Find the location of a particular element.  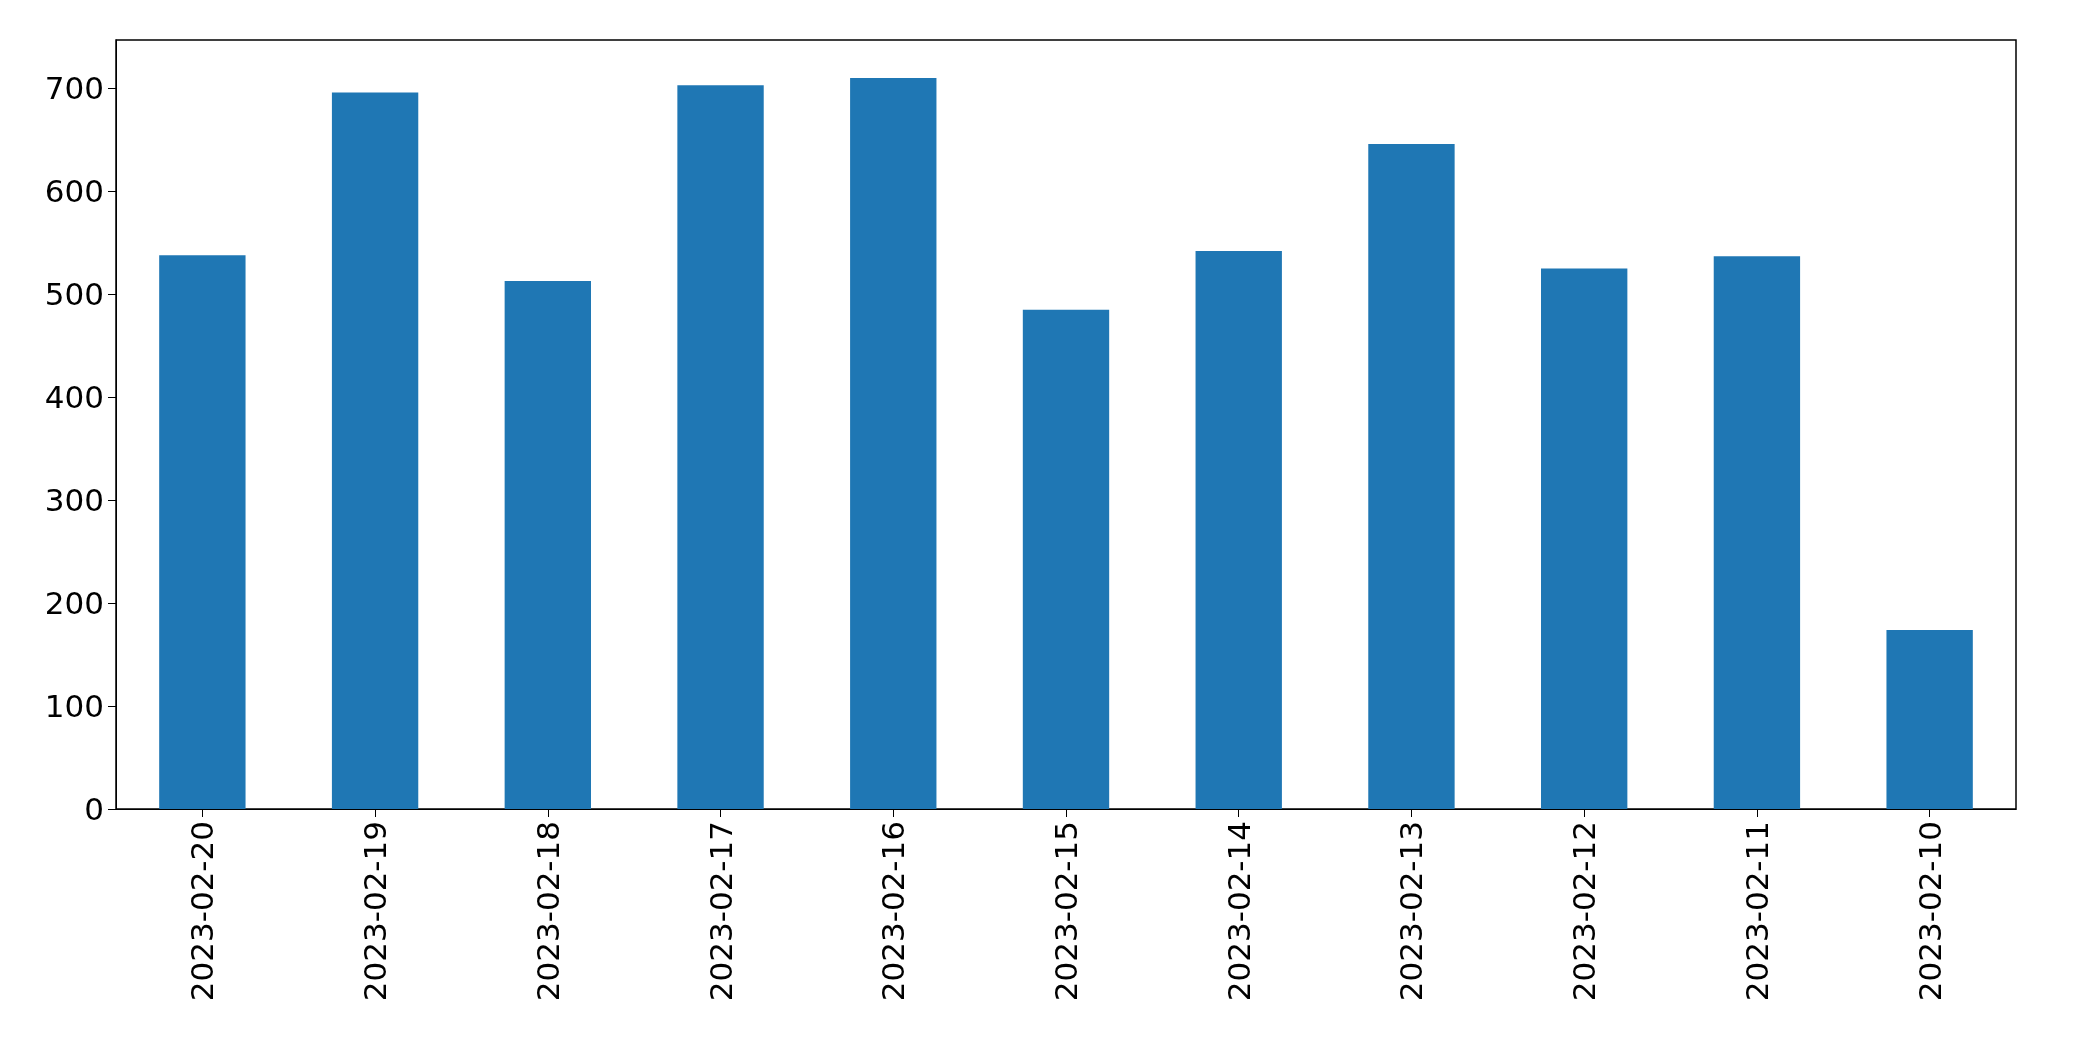

x-tick-label: 2023-02-13 is located at coordinates (1411, 911).